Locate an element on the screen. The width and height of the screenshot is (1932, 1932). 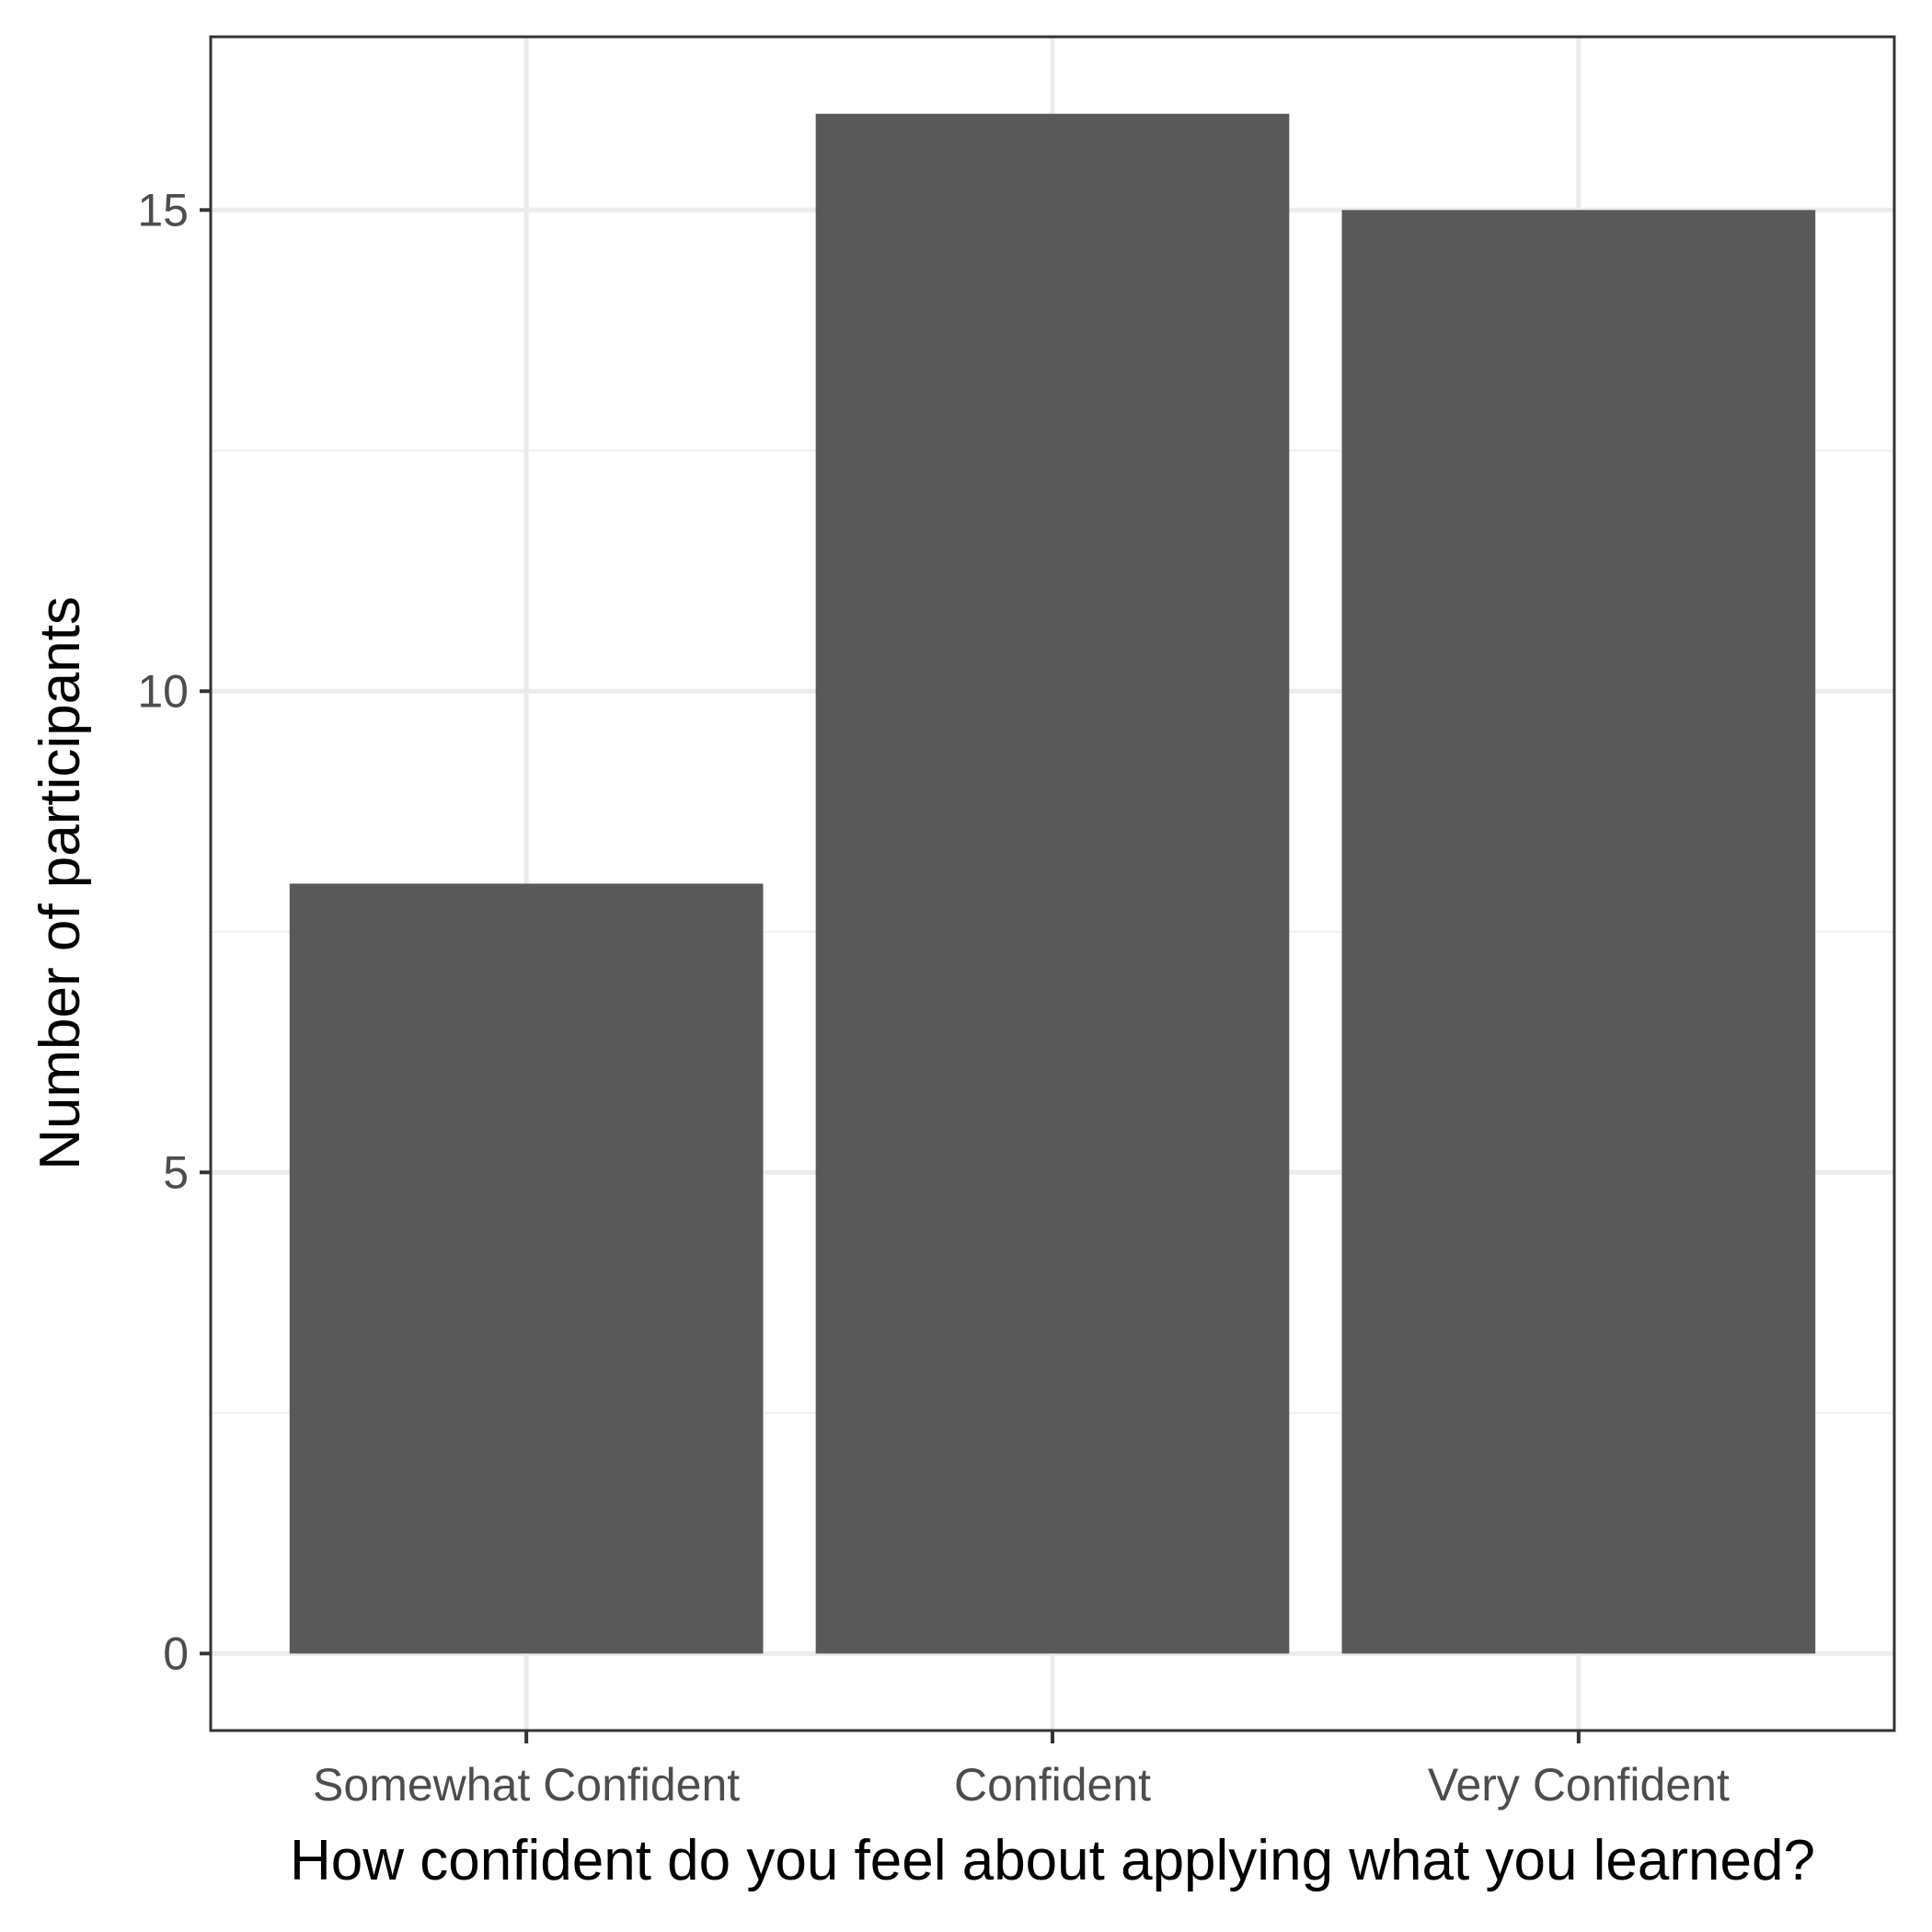
y-tick-label: 15 is located at coordinates (163, 210).